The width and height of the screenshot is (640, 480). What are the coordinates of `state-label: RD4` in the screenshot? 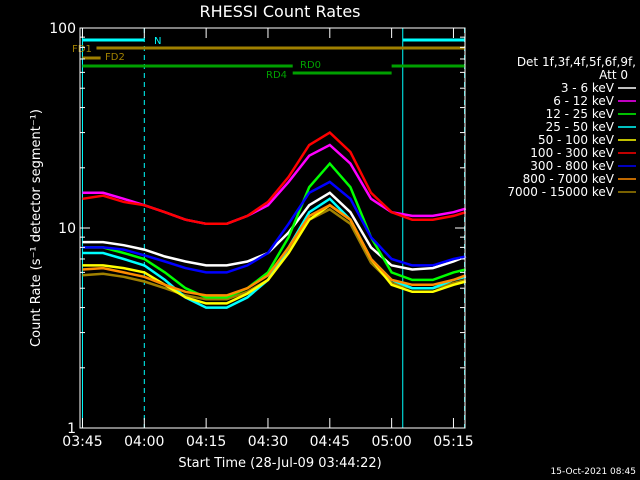 It's located at (276, 75).